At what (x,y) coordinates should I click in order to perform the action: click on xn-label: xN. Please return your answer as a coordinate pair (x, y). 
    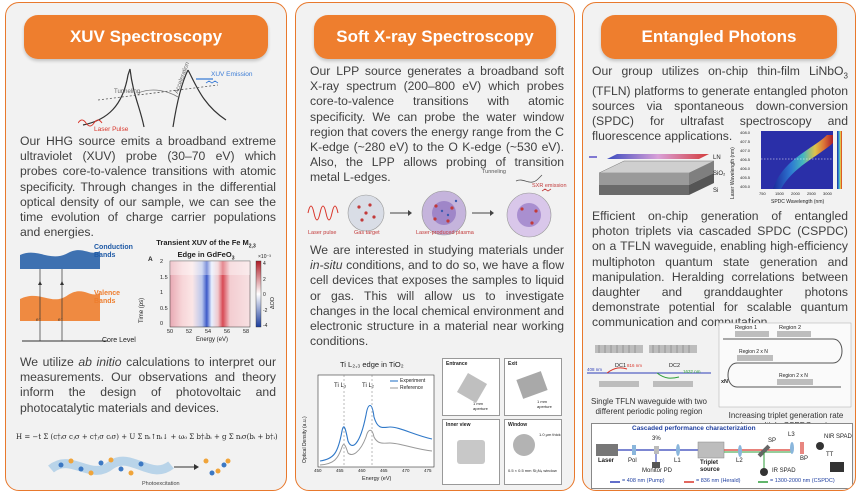
    Looking at the image, I should click on (725, 382).